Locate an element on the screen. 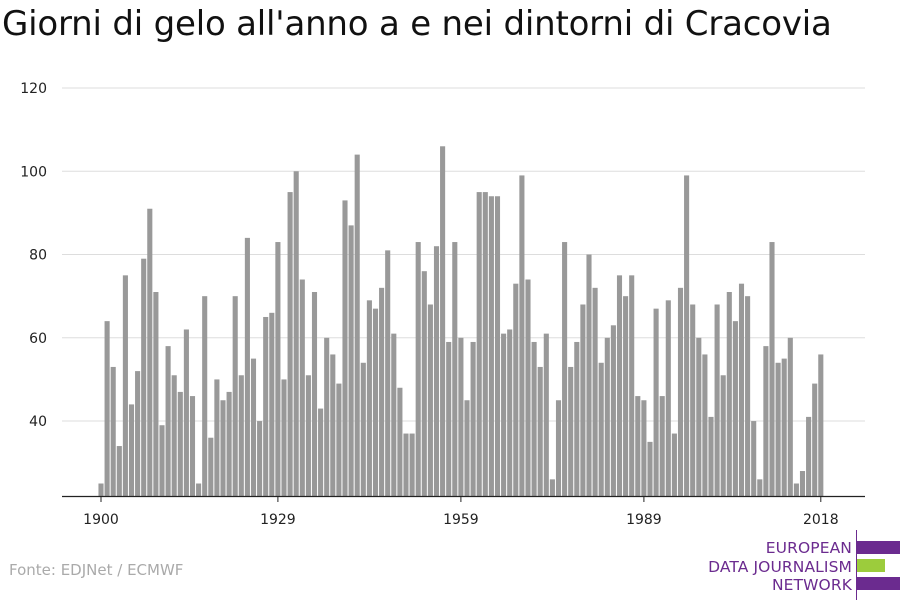 The width and height of the screenshot is (900, 600). x-tick-labels: 1900 1929 1959 1989 2018 is located at coordinates (461, 512).